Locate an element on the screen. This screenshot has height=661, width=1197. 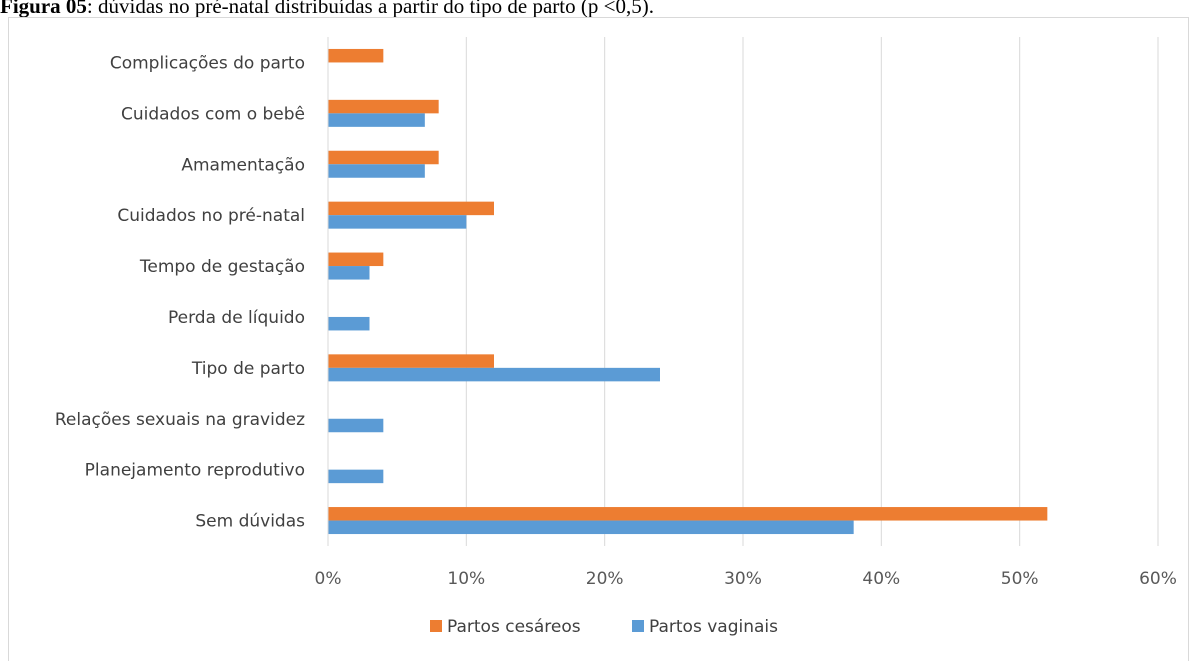
category-label: Tempo de gestação is located at coordinates (222, 267).